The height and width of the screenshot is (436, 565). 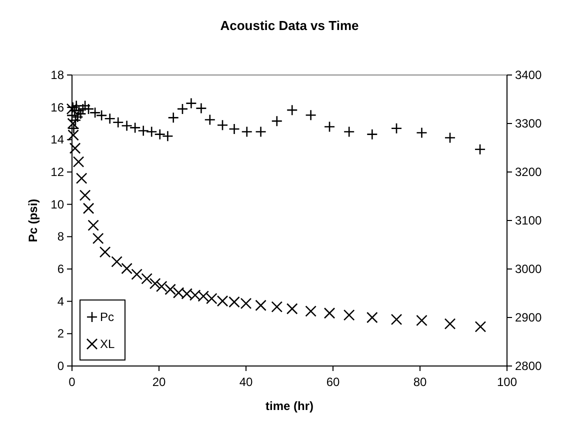 I want to click on y2-tick-label: 3400, so click(x=528, y=75).